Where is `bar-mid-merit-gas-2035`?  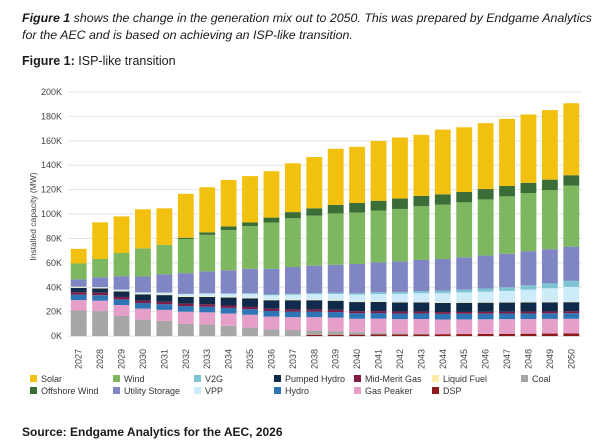
bar-mid-merit-gas-2035 is located at coordinates (250, 308).